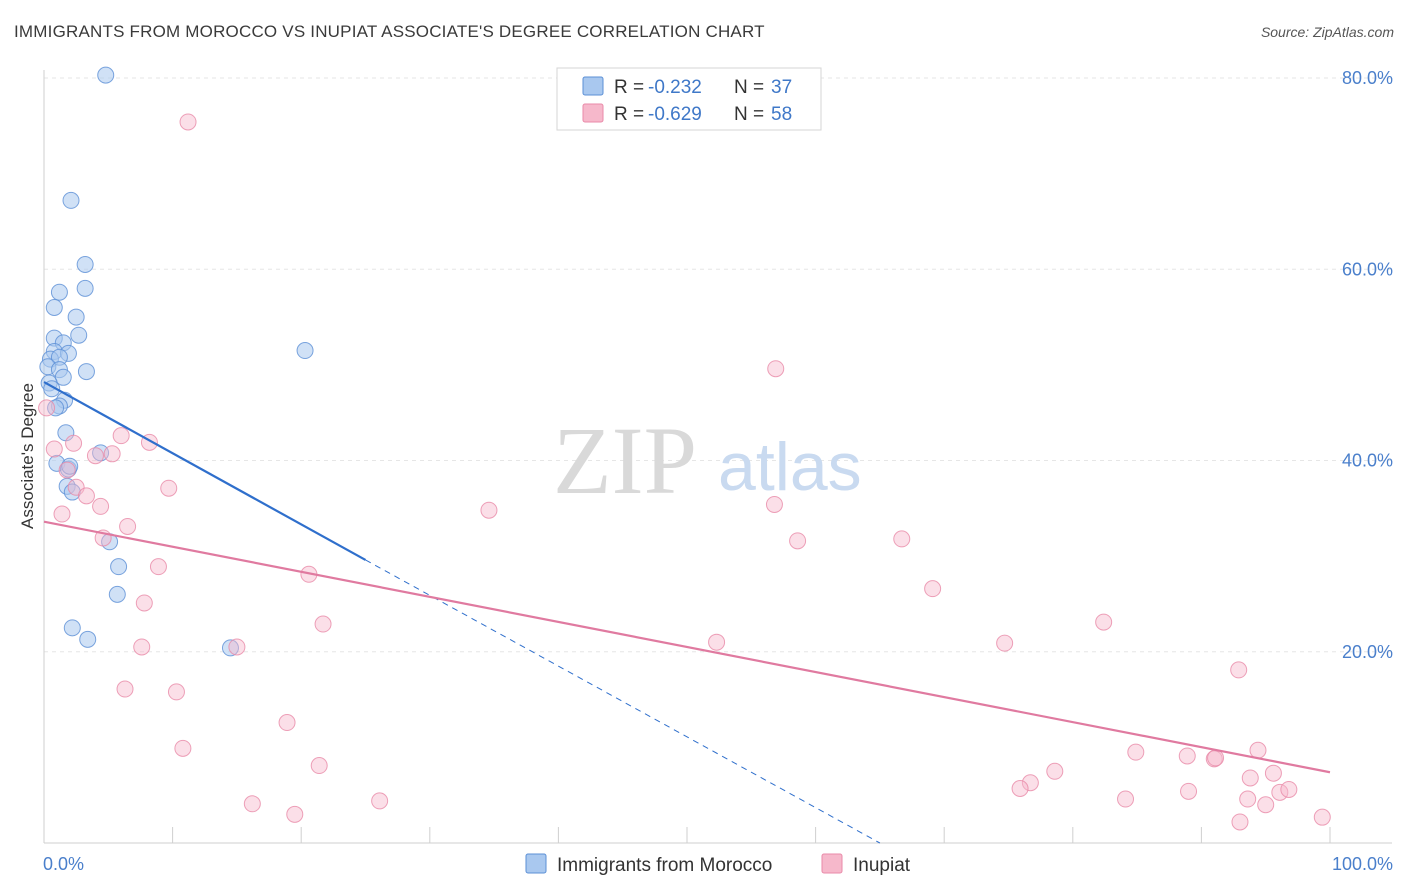 This screenshot has height=892, width=1406. I want to click on morocco-trend-line, so click(205, 471).